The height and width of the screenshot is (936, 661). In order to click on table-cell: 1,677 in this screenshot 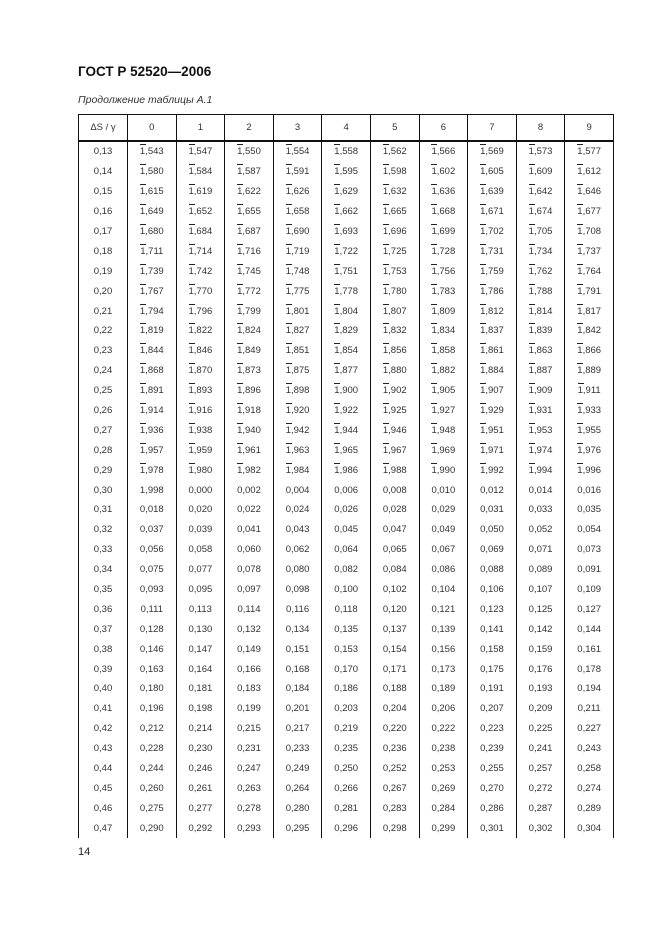, I will do `click(589, 211)`.